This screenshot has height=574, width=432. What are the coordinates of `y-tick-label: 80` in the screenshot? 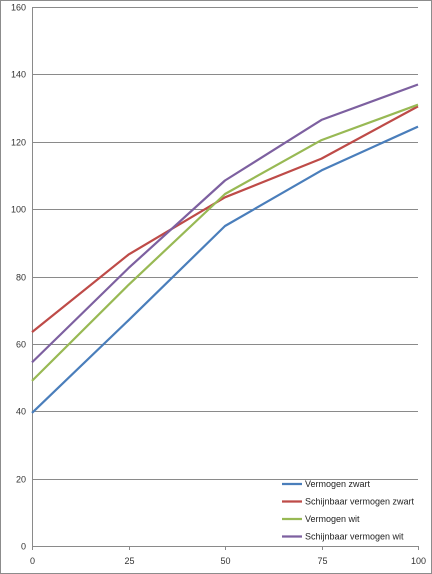 It's located at (21, 278).